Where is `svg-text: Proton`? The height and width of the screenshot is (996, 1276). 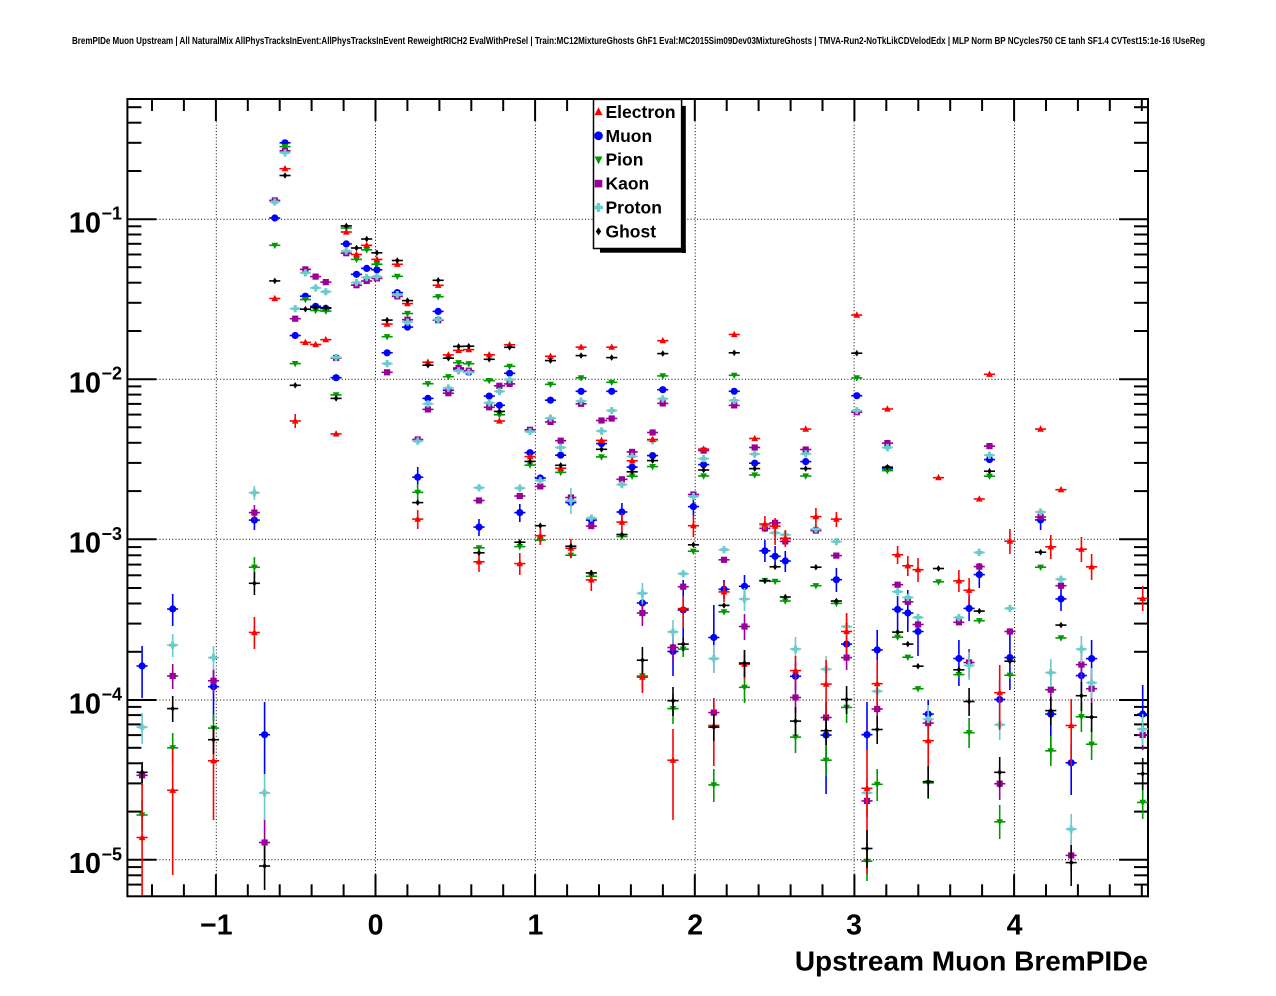 svg-text: Proton is located at coordinates (634, 208).